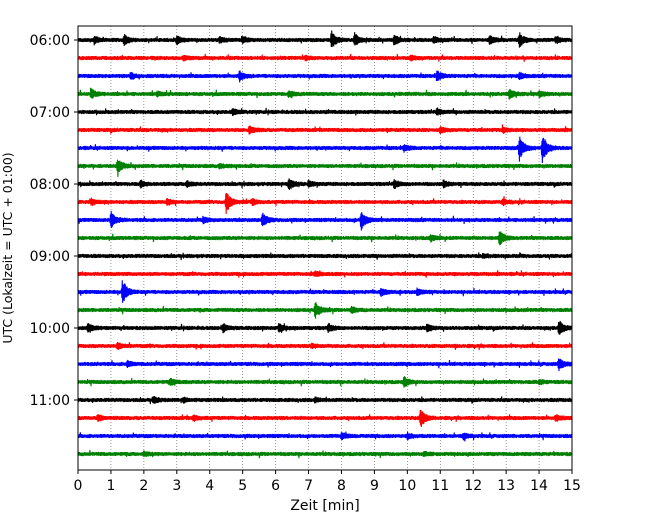  Describe the element at coordinates (50, 401) in the screenshot. I see `y-tick-label: 11:00` at that location.